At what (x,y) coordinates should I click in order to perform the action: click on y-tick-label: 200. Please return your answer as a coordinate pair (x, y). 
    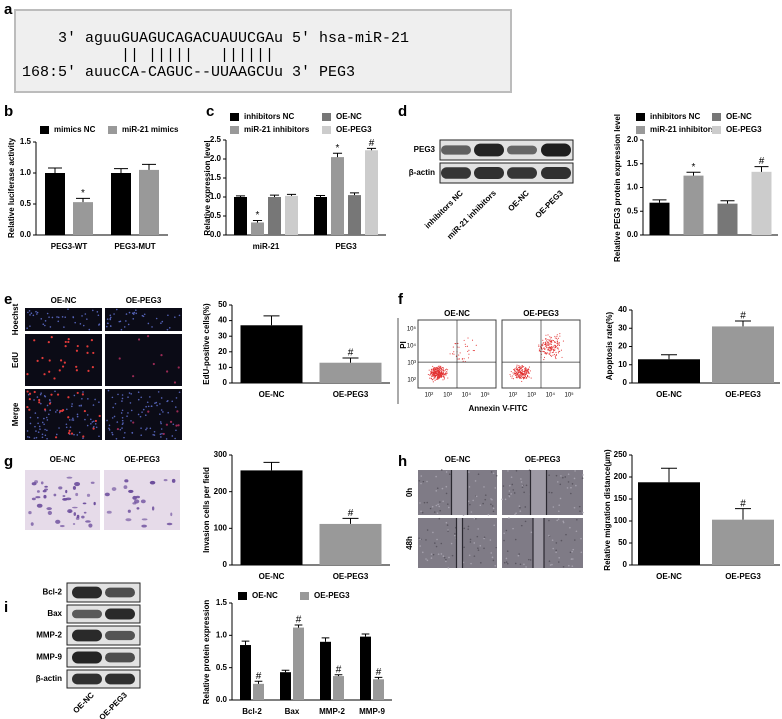
    Looking at the image, I should click on (621, 476).